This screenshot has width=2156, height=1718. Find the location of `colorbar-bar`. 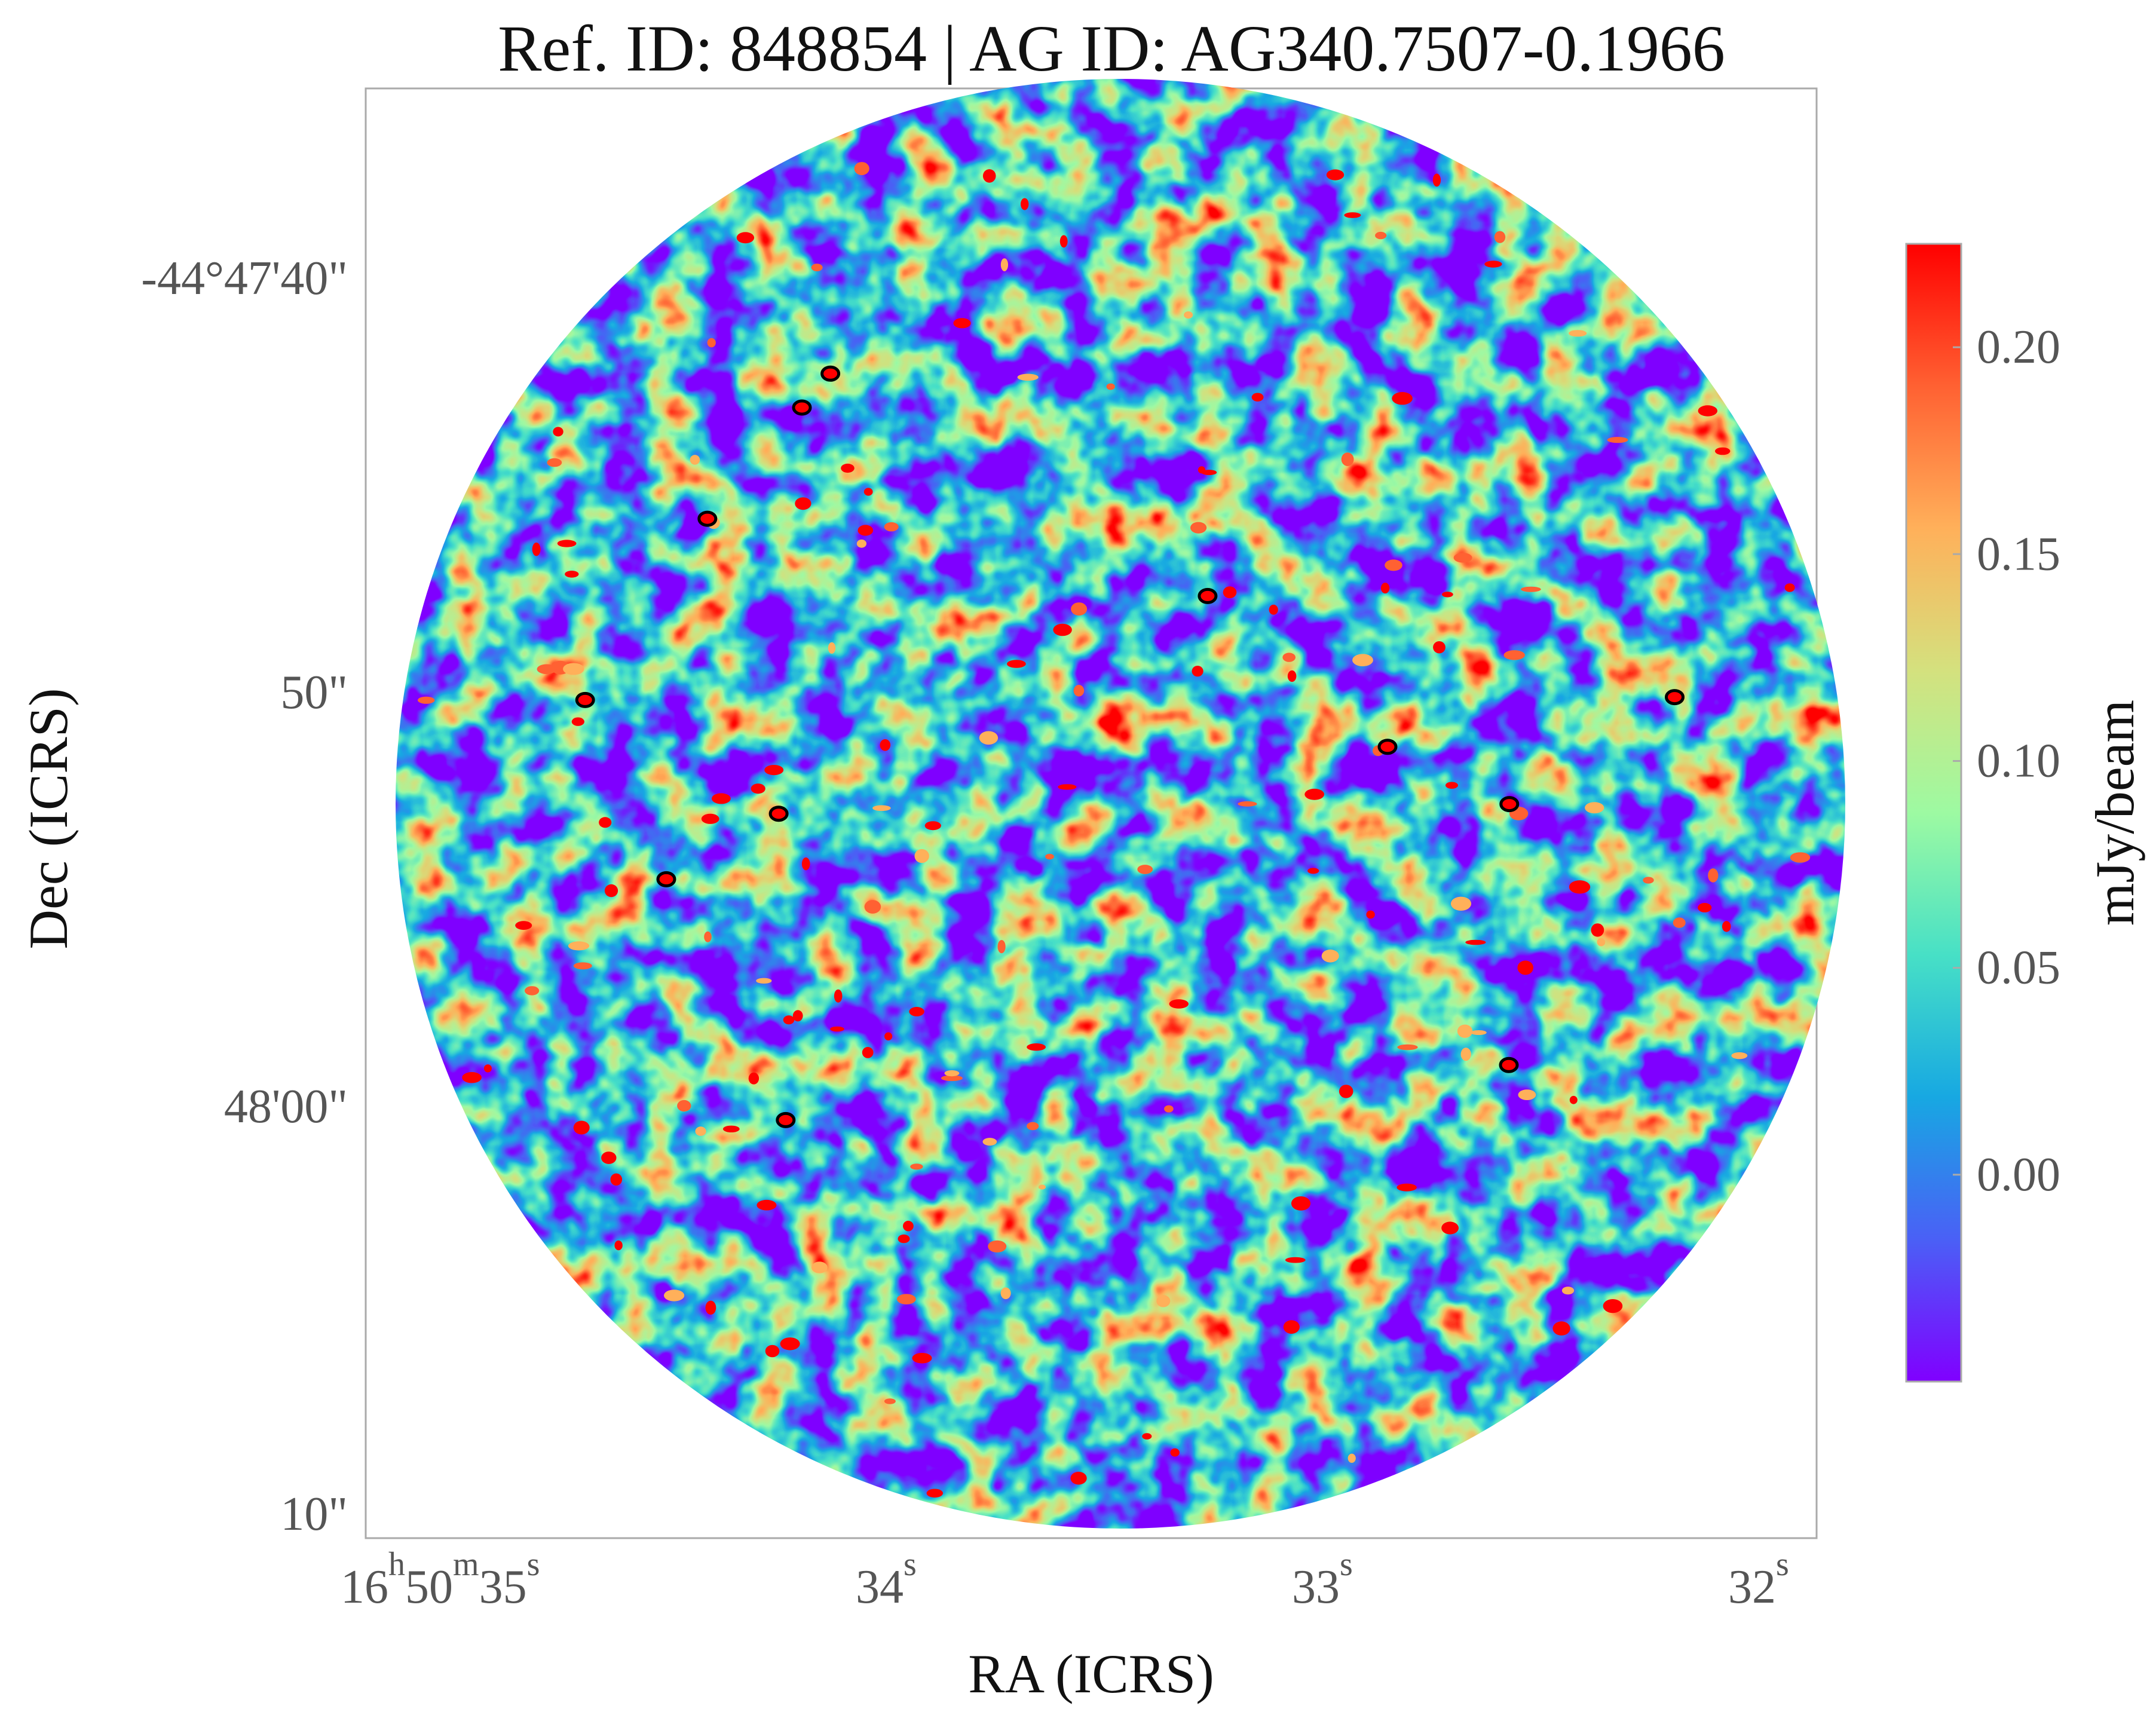

colorbar-bar is located at coordinates (1933, 813).